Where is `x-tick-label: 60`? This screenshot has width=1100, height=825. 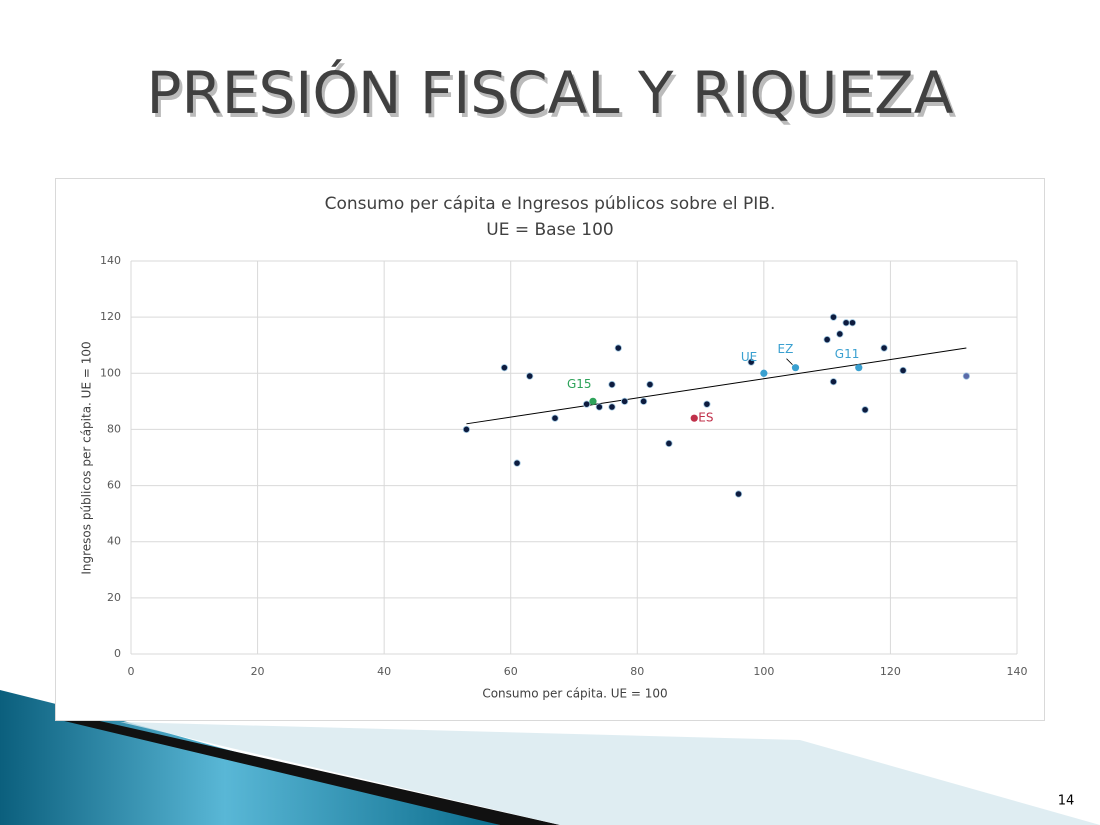
x-tick-label: 60 is located at coordinates (511, 671).